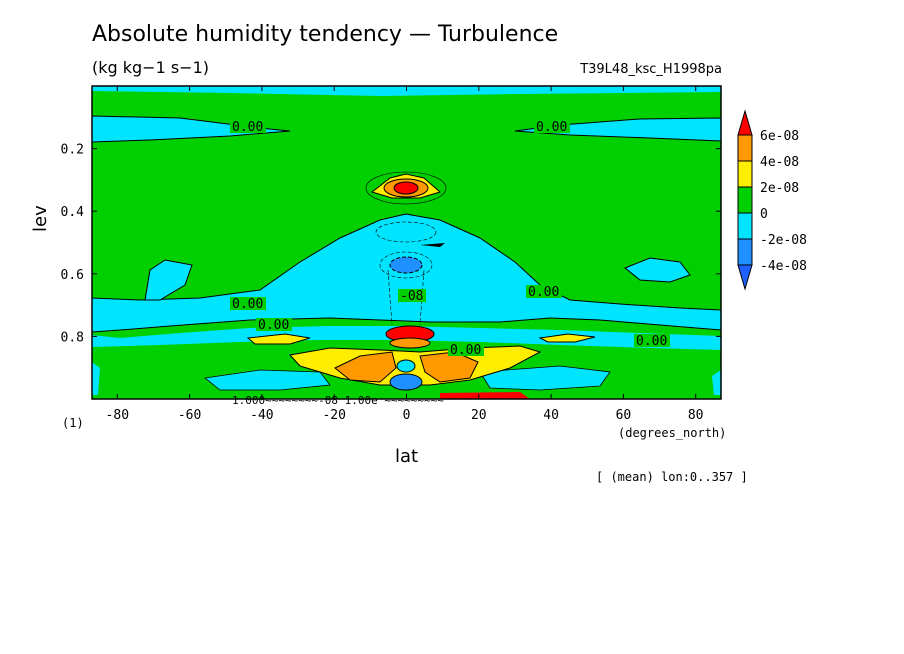 This screenshot has width=904, height=654. What do you see at coordinates (624, 415) in the screenshot?
I see `x-tick-label: 60` at bounding box center [624, 415].